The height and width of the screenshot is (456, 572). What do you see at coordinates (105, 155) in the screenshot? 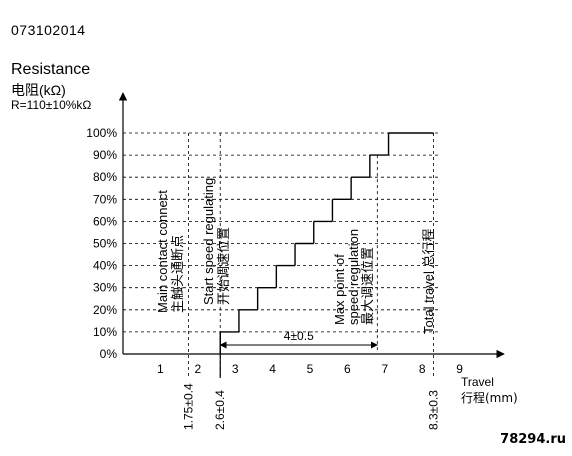
I see `y-tick-label: 90%` at bounding box center [105, 155].